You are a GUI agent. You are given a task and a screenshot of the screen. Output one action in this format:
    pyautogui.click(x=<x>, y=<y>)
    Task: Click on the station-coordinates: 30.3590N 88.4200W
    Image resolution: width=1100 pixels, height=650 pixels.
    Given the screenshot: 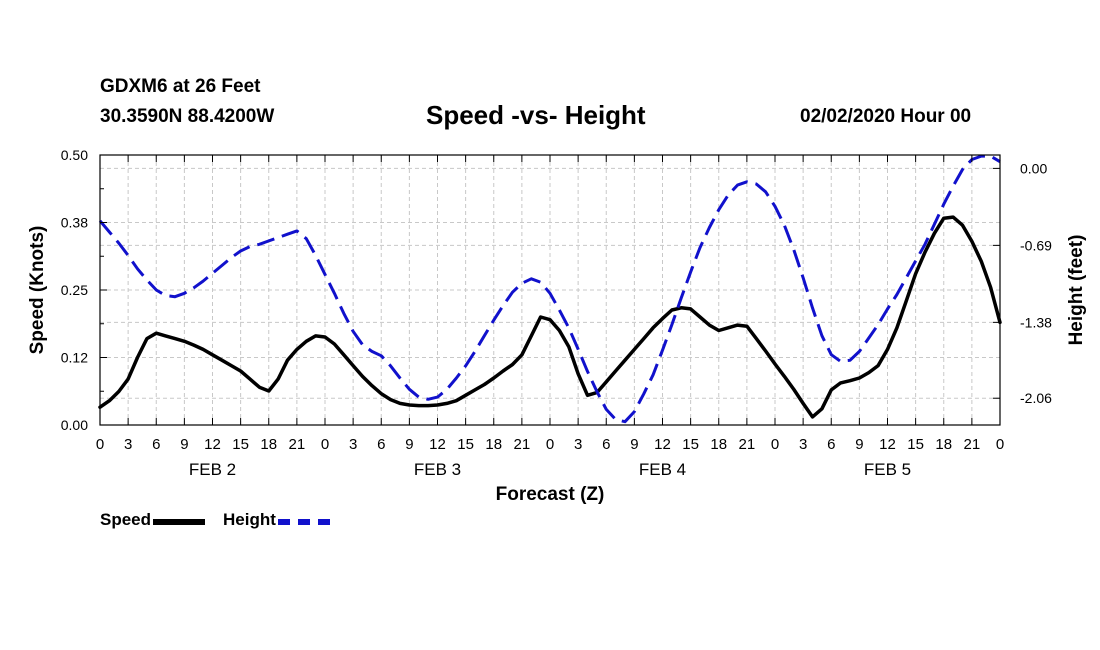 What is the action you would take?
    pyautogui.click(x=187, y=116)
    